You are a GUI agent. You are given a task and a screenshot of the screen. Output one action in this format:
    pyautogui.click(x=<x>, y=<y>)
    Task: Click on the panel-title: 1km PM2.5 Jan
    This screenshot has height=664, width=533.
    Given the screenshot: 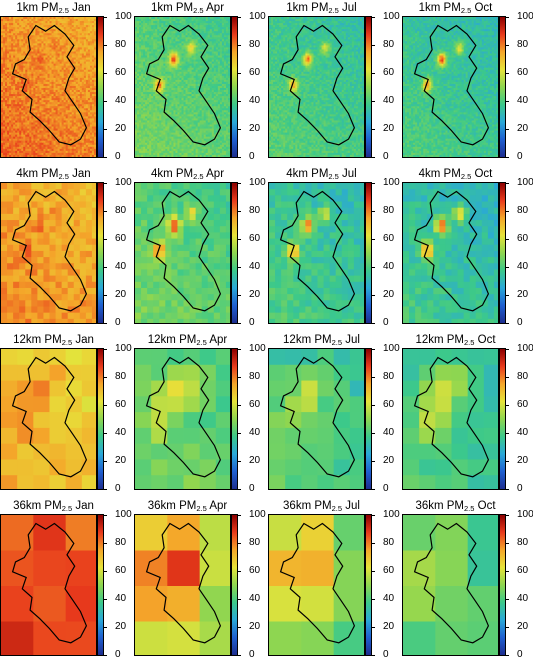 What is the action you would take?
    pyautogui.click(x=53, y=9)
    